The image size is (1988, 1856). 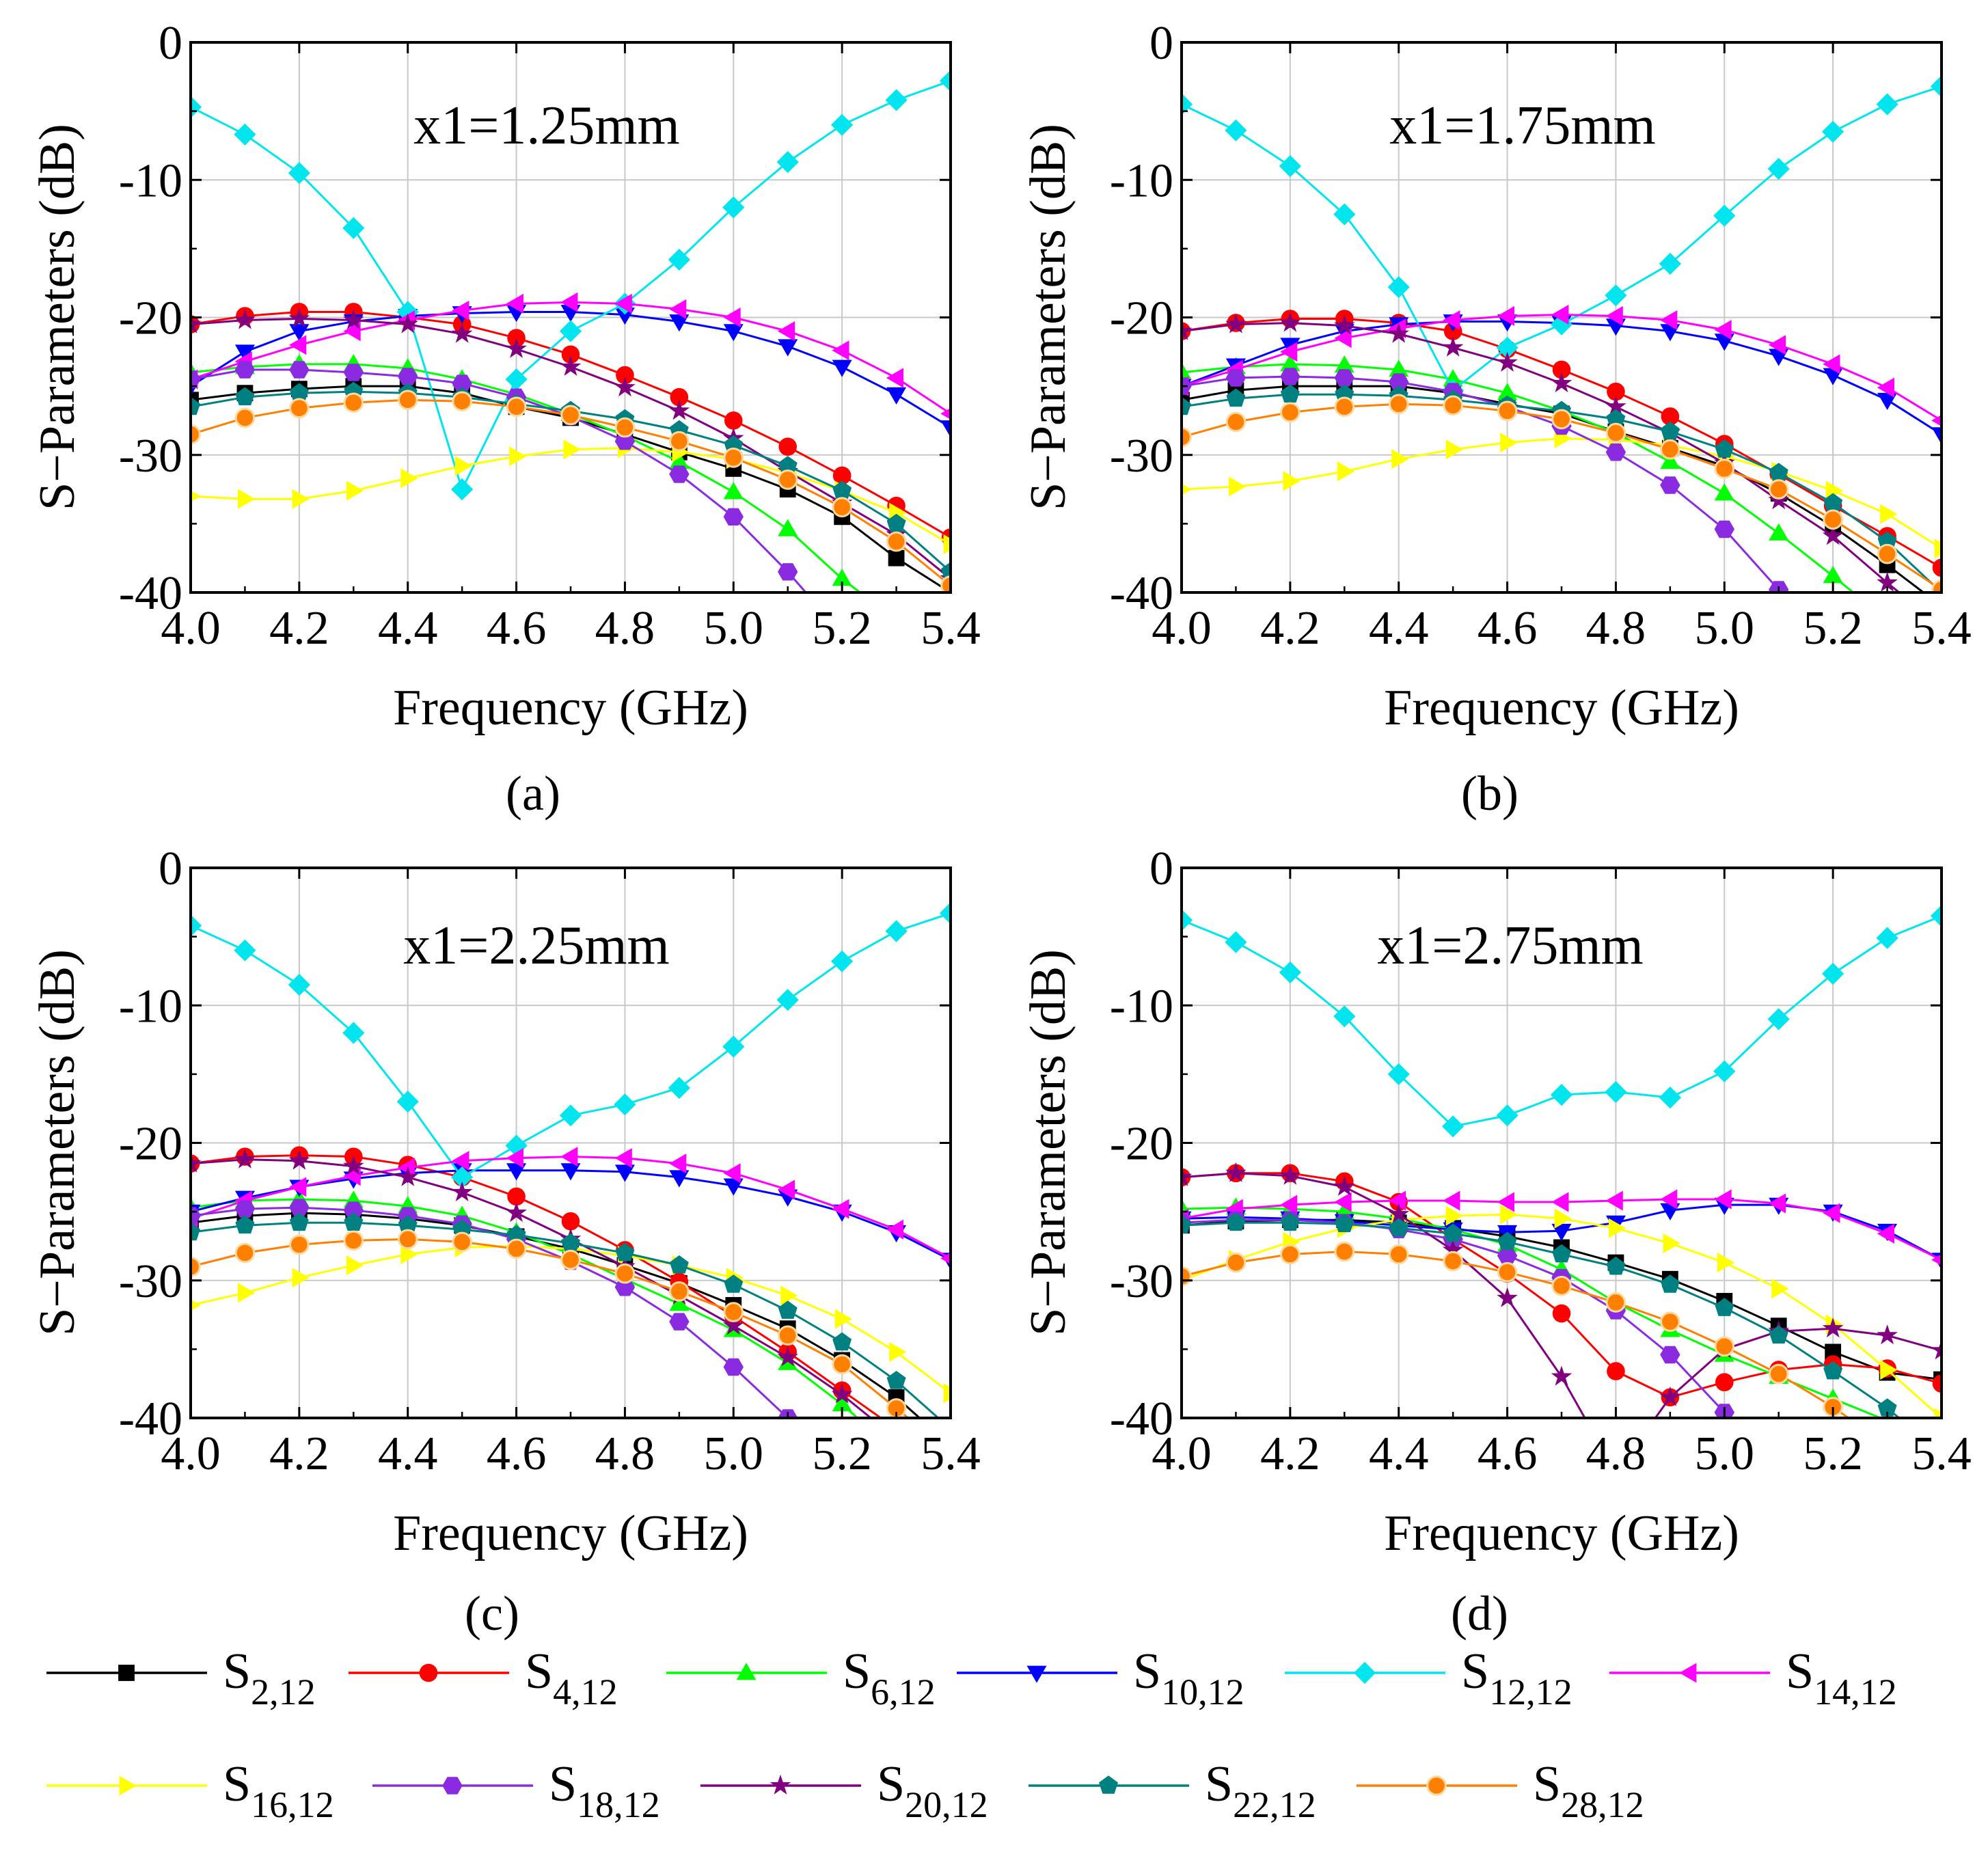 I want to click on legend-item-s2-12: S2,12, so click(x=181, y=1678).